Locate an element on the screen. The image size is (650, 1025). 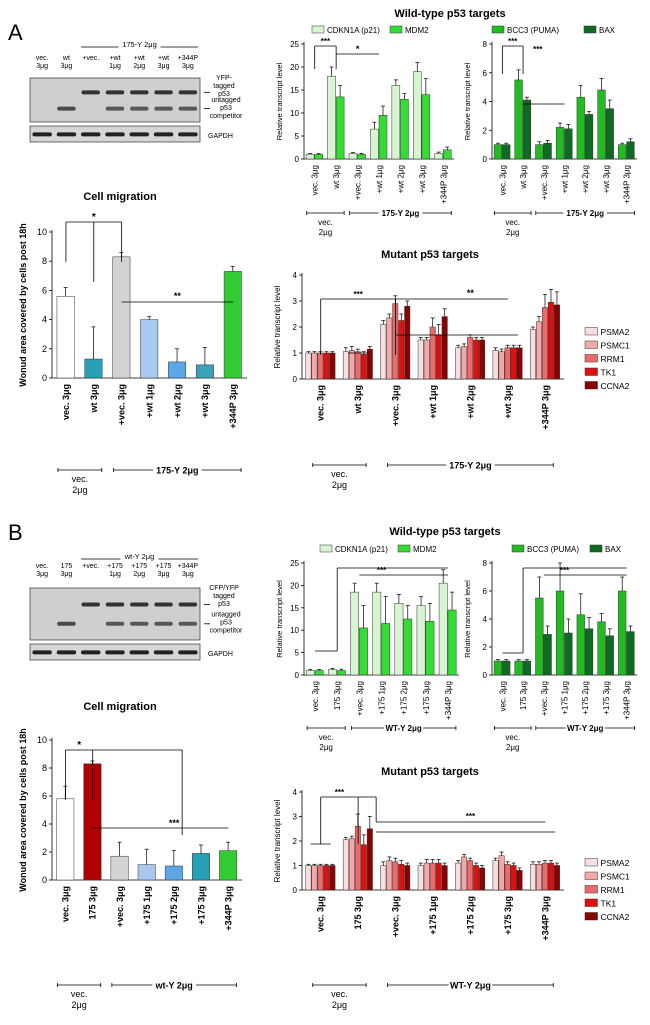
y-tick-label: 6 is located at coordinates (44, 290).